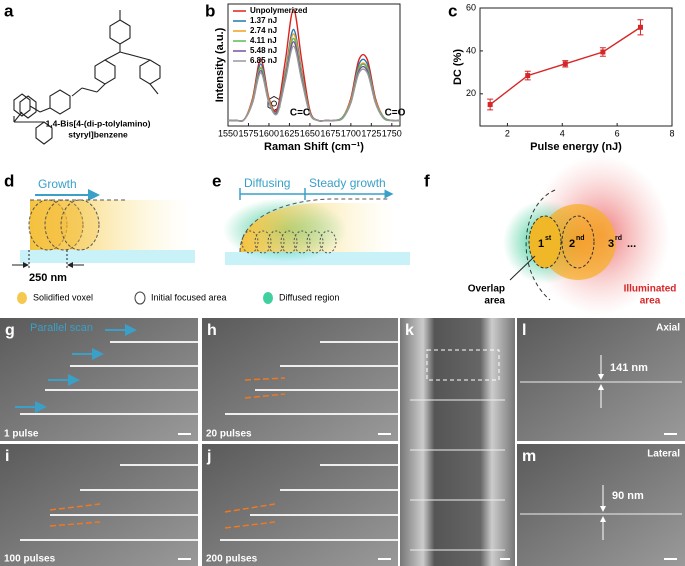 This screenshot has width=685, height=566. I want to click on roi-box, so click(463, 365).